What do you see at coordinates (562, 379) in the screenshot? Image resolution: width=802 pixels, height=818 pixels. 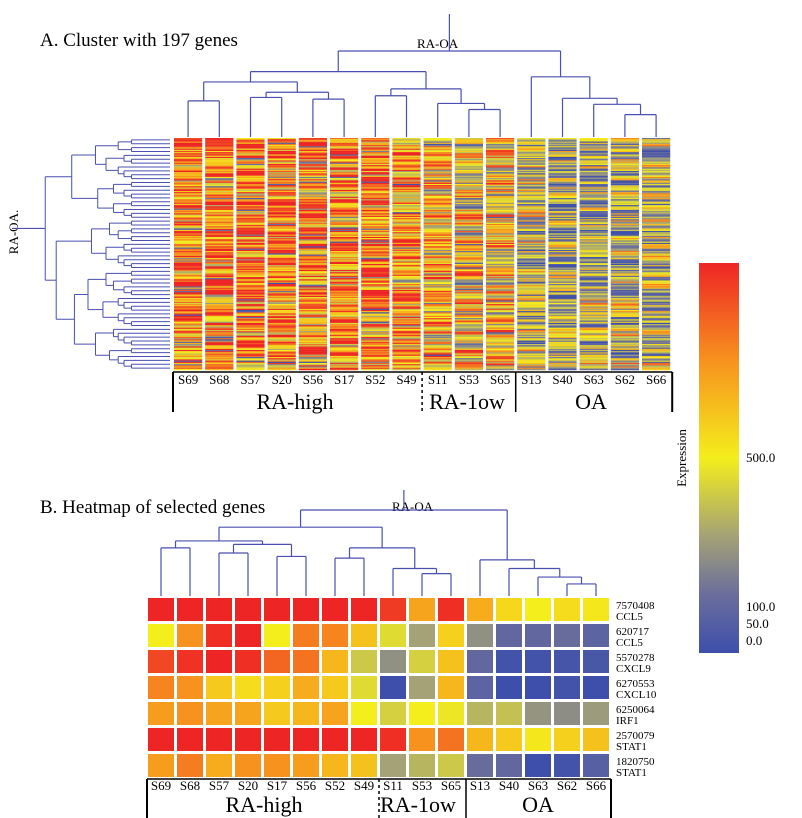 I see `panel-a-column-label: S40` at bounding box center [562, 379].